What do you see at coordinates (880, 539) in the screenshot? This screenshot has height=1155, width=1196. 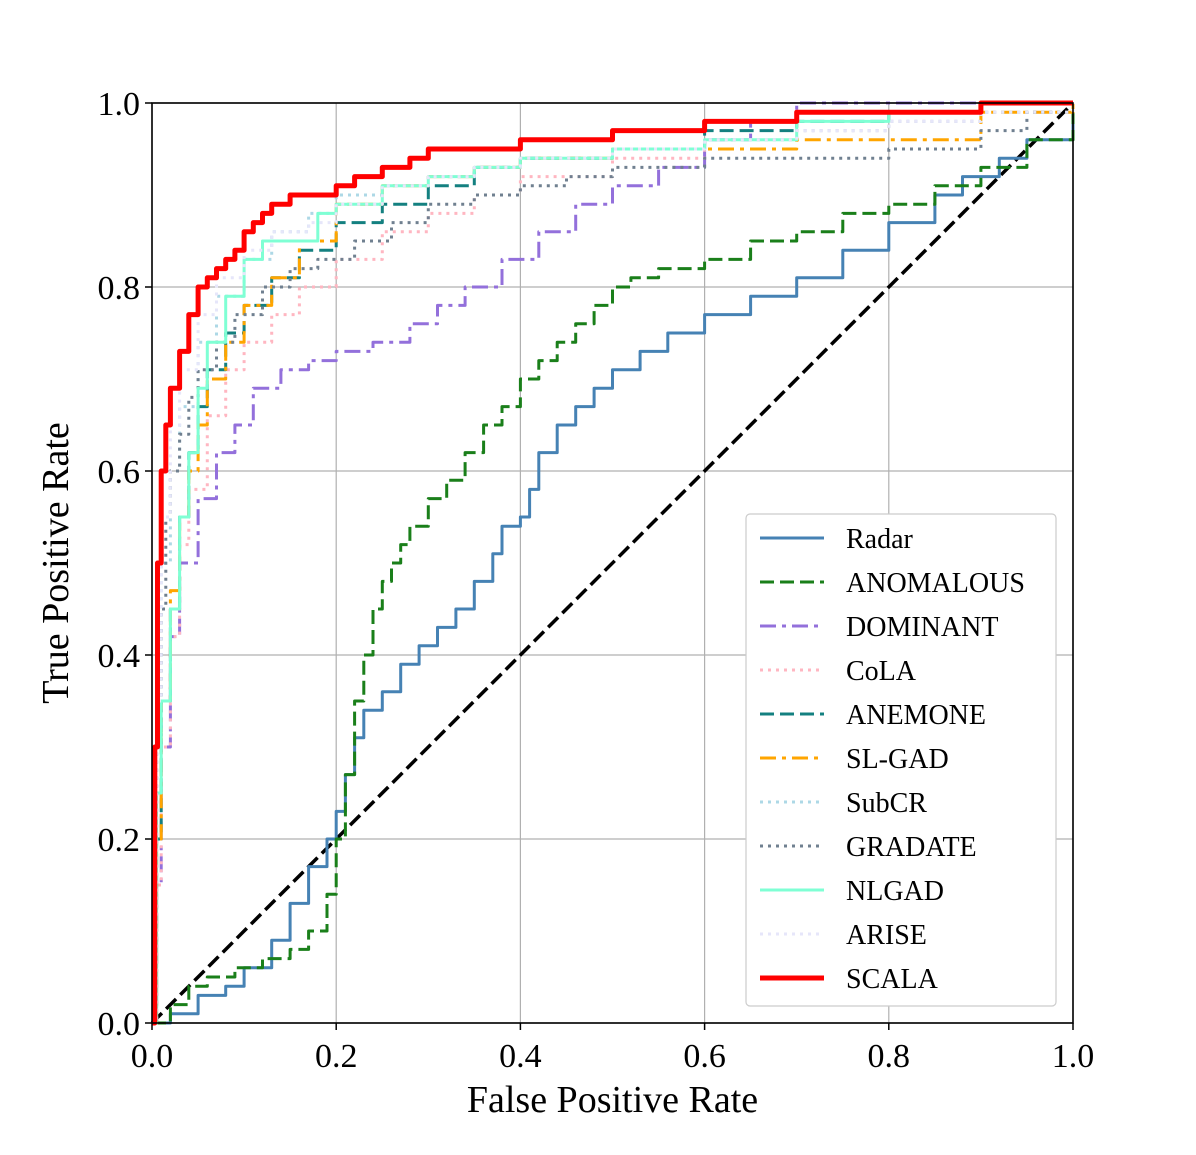 I see `legend-label-radar: Radar` at bounding box center [880, 539].